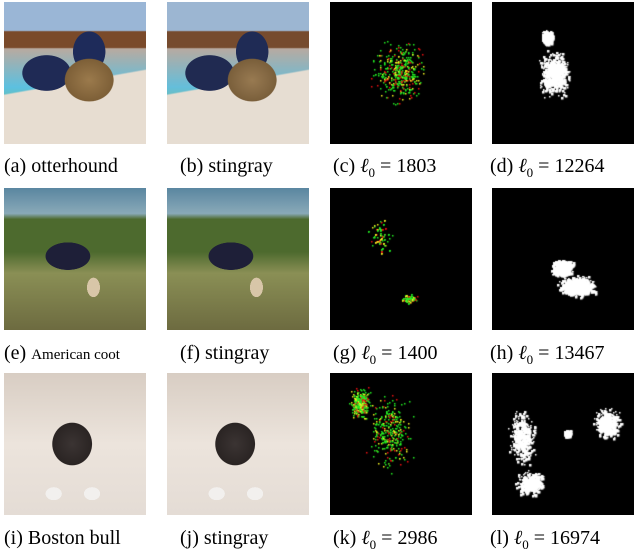  Describe the element at coordinates (62, 538) in the screenshot. I see `caption-i: (i) Boston bull` at that location.